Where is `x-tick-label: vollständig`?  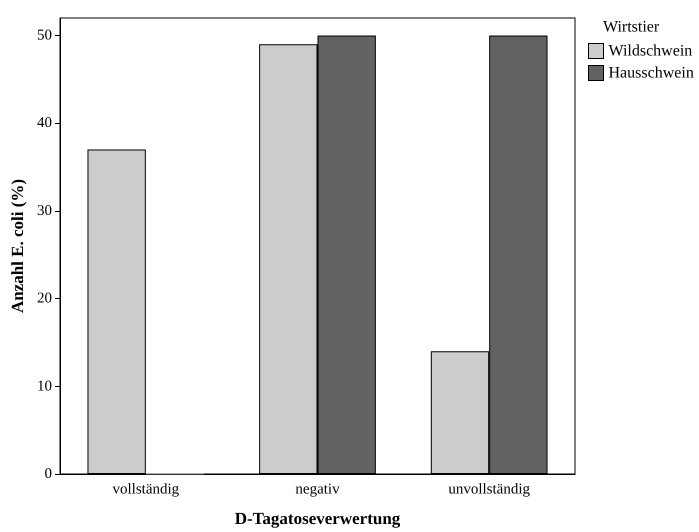 x-tick-label: vollständig is located at coordinates (146, 490).